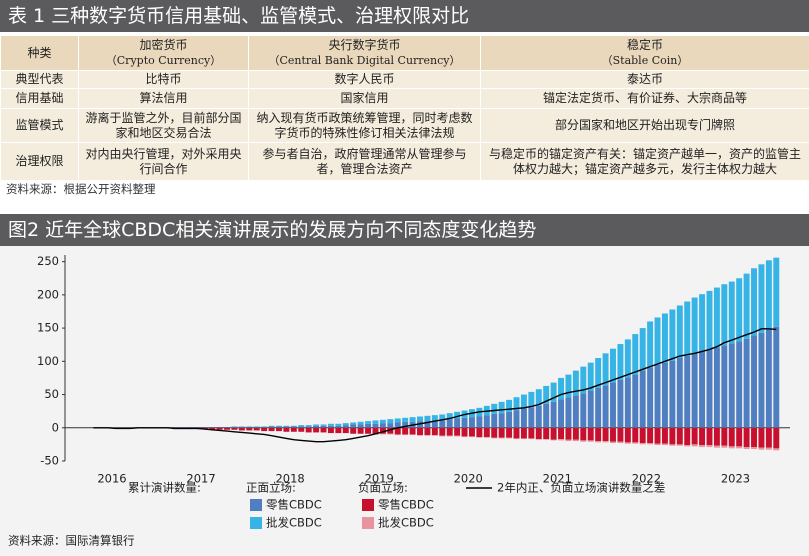 This screenshot has width=809, height=556. What do you see at coordinates (364, 98) in the screenshot?
I see `cell: 国家信用` at bounding box center [364, 98].